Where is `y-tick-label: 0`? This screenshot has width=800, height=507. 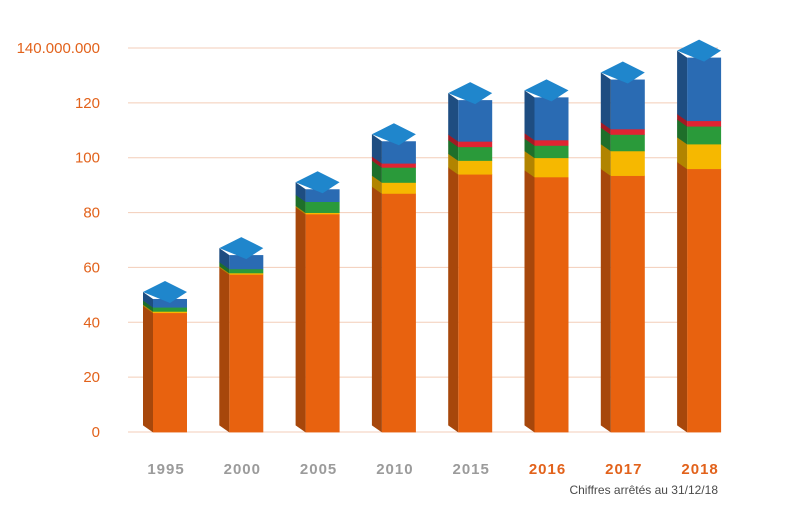
y-tick-label: 0 is located at coordinates (96, 432).